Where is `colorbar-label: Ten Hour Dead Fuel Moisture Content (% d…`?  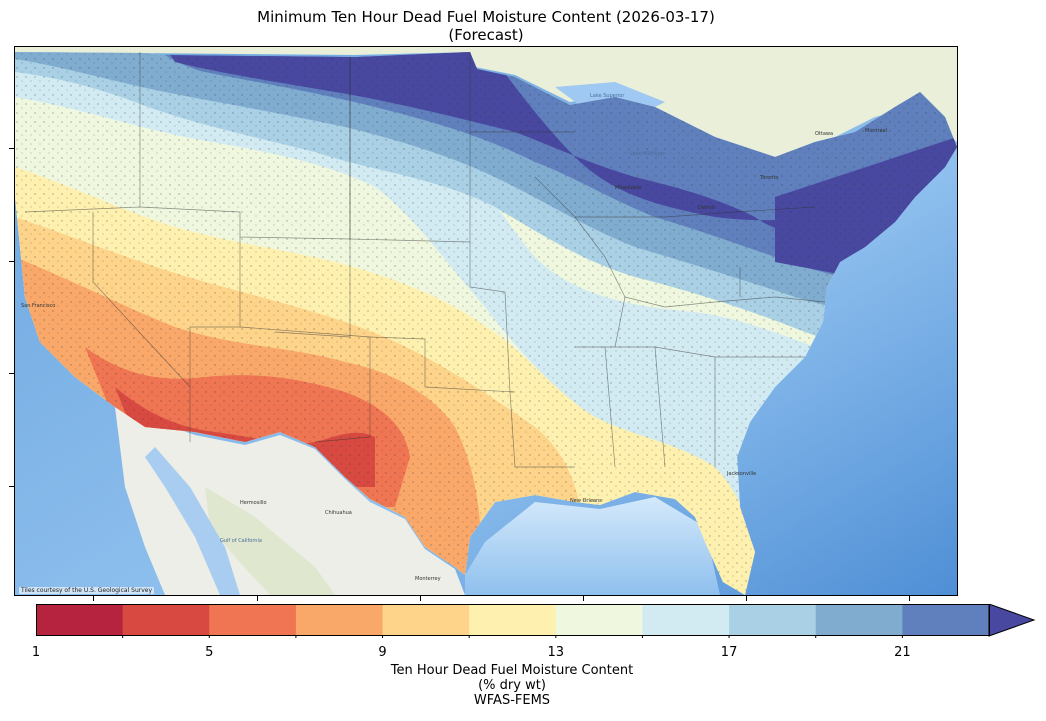
colorbar-label: Ten Hour Dead Fuel Moisture Content (% d… is located at coordinates (512, 685).